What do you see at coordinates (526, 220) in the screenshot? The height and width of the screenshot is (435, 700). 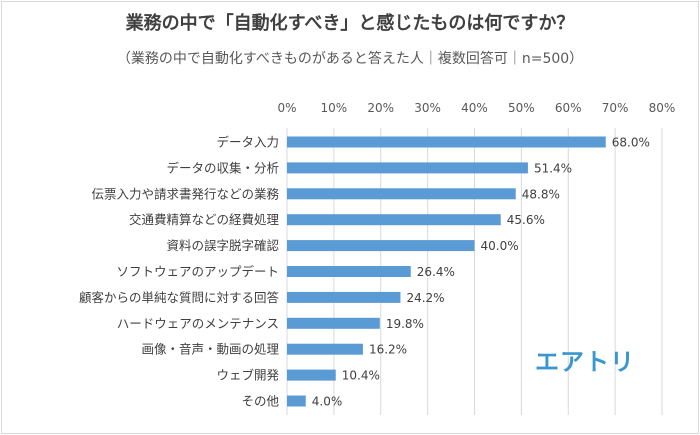 I see `data-label: 45.6%` at bounding box center [526, 220].